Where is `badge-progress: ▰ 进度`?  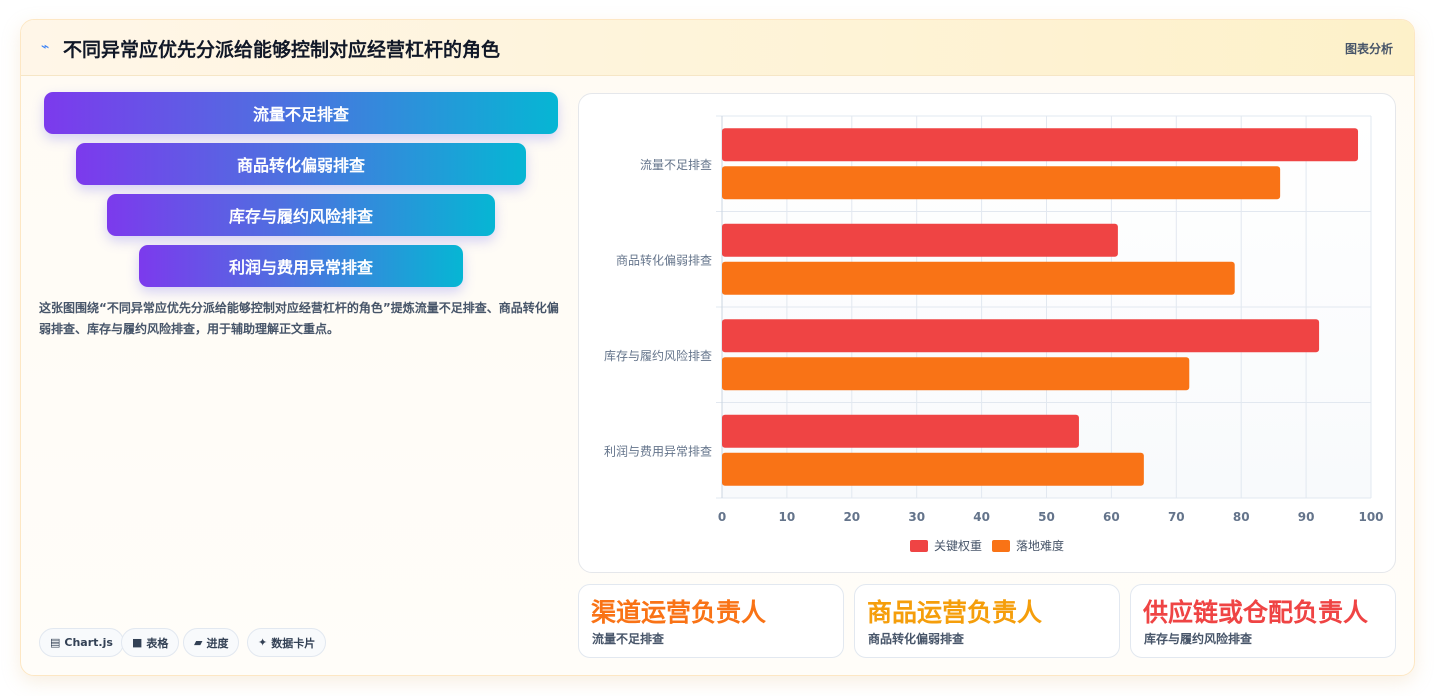
badge-progress: ▰ 进度 is located at coordinates (211, 642).